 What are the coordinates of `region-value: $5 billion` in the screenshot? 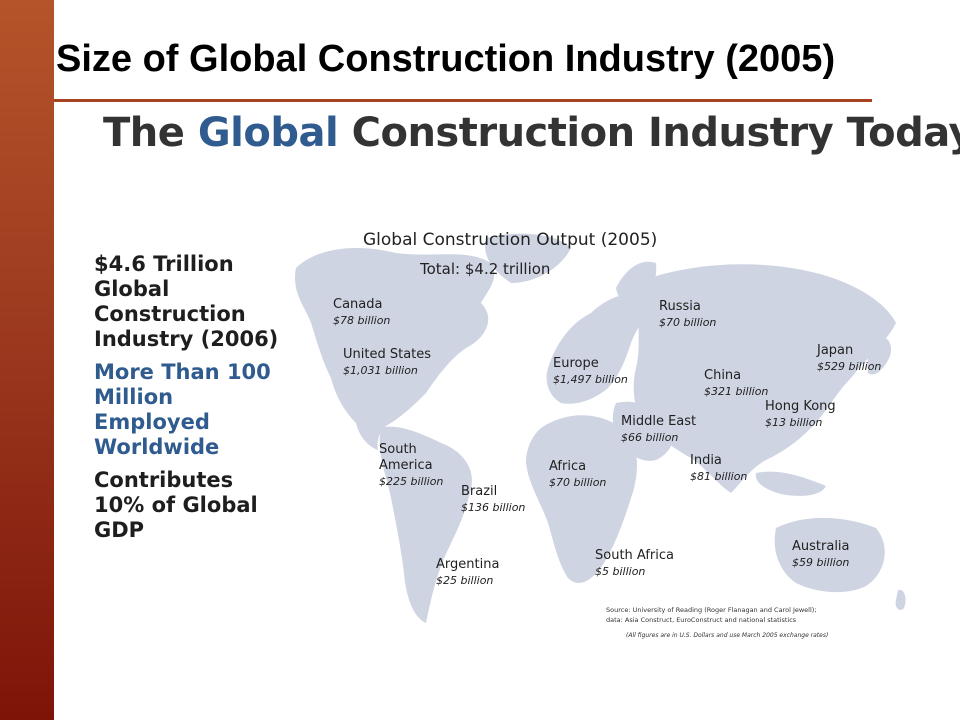 It's located at (620, 571).